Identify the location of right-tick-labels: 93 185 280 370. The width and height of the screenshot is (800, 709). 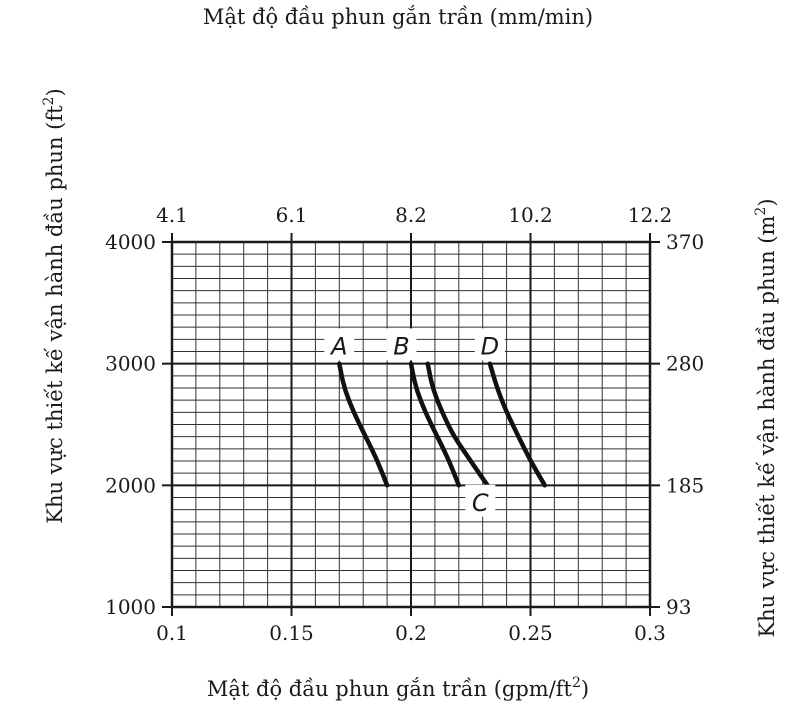
(685, 424).